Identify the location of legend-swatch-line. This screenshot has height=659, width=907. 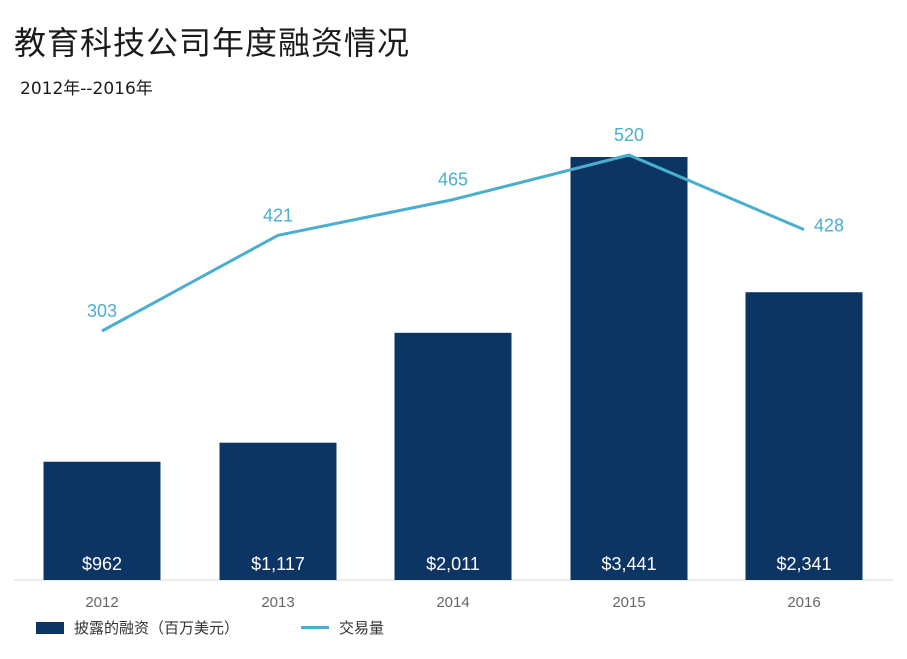
(315, 627).